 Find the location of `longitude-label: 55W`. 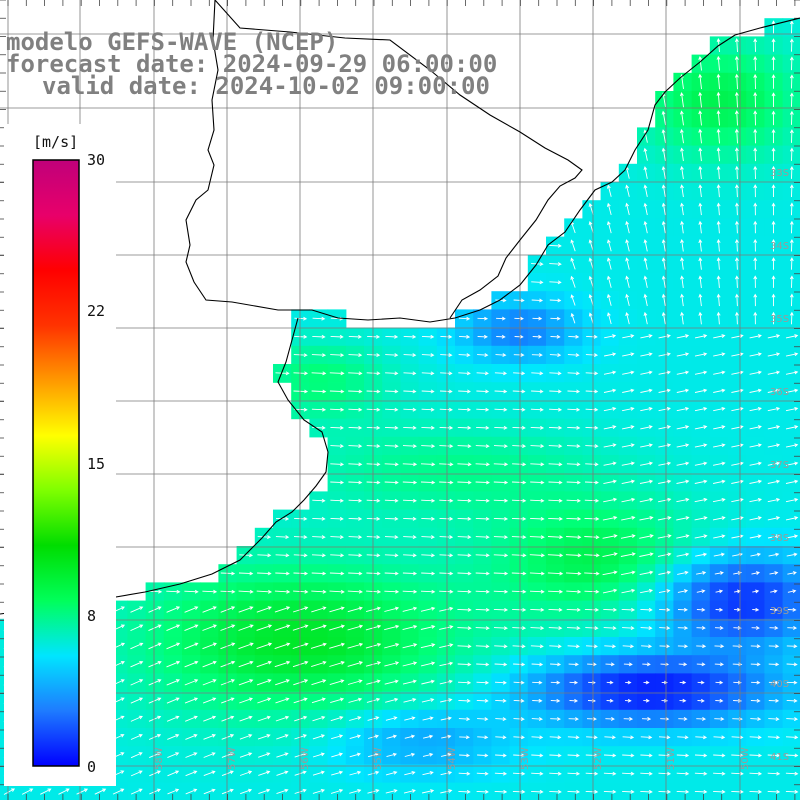

longitude-label: 55W is located at coordinates (378, 758).